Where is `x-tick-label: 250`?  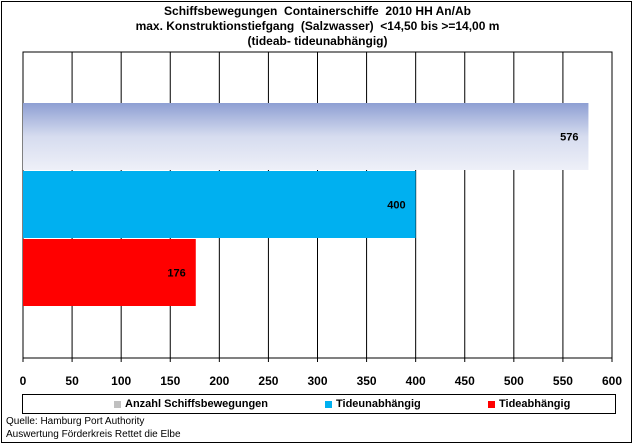
x-tick-label: 250 is located at coordinates (268, 381).